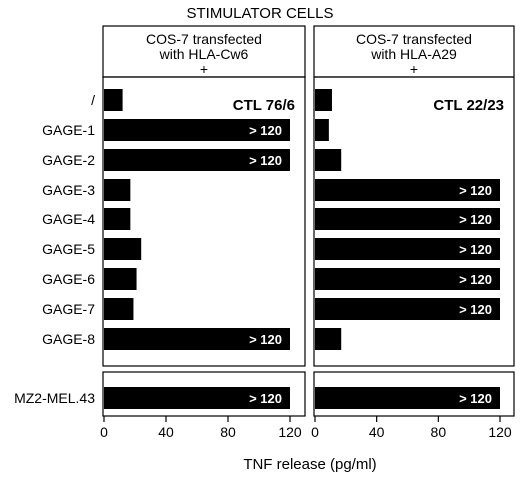 This screenshot has width=520, height=481. What do you see at coordinates (309, 464) in the screenshot?
I see `x-axis-label: TNF release (pg/ml)` at bounding box center [309, 464].